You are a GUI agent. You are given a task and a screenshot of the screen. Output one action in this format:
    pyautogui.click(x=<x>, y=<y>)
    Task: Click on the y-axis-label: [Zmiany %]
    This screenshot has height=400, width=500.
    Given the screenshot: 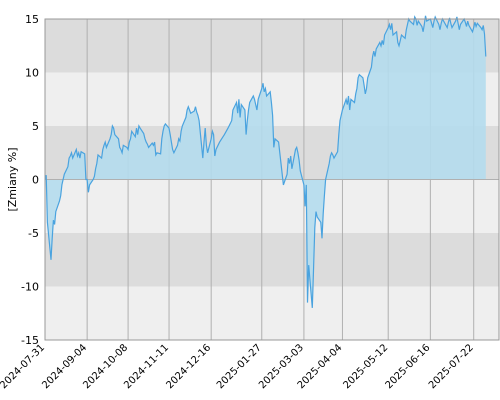 What is the action you would take?
    pyautogui.click(x=12, y=179)
    